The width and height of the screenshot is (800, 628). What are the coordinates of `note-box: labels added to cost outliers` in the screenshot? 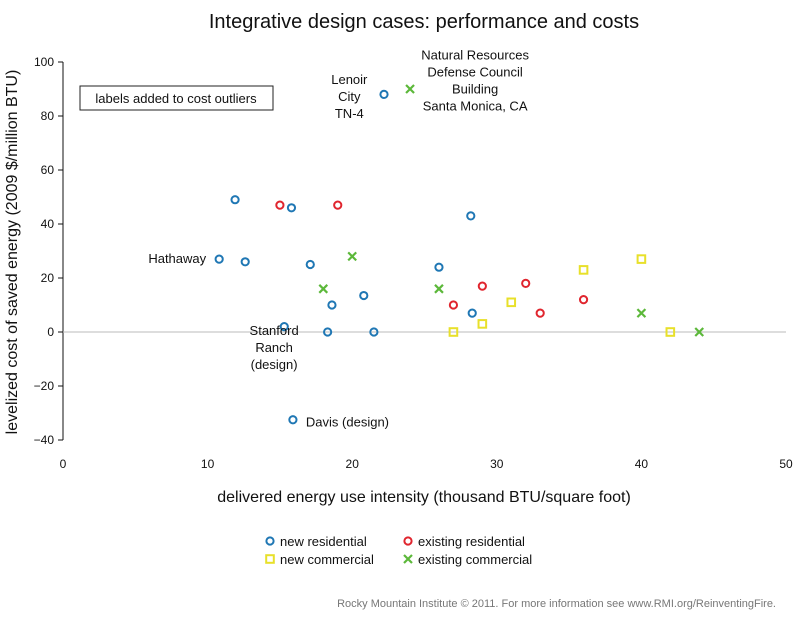 It's located at (176, 98).